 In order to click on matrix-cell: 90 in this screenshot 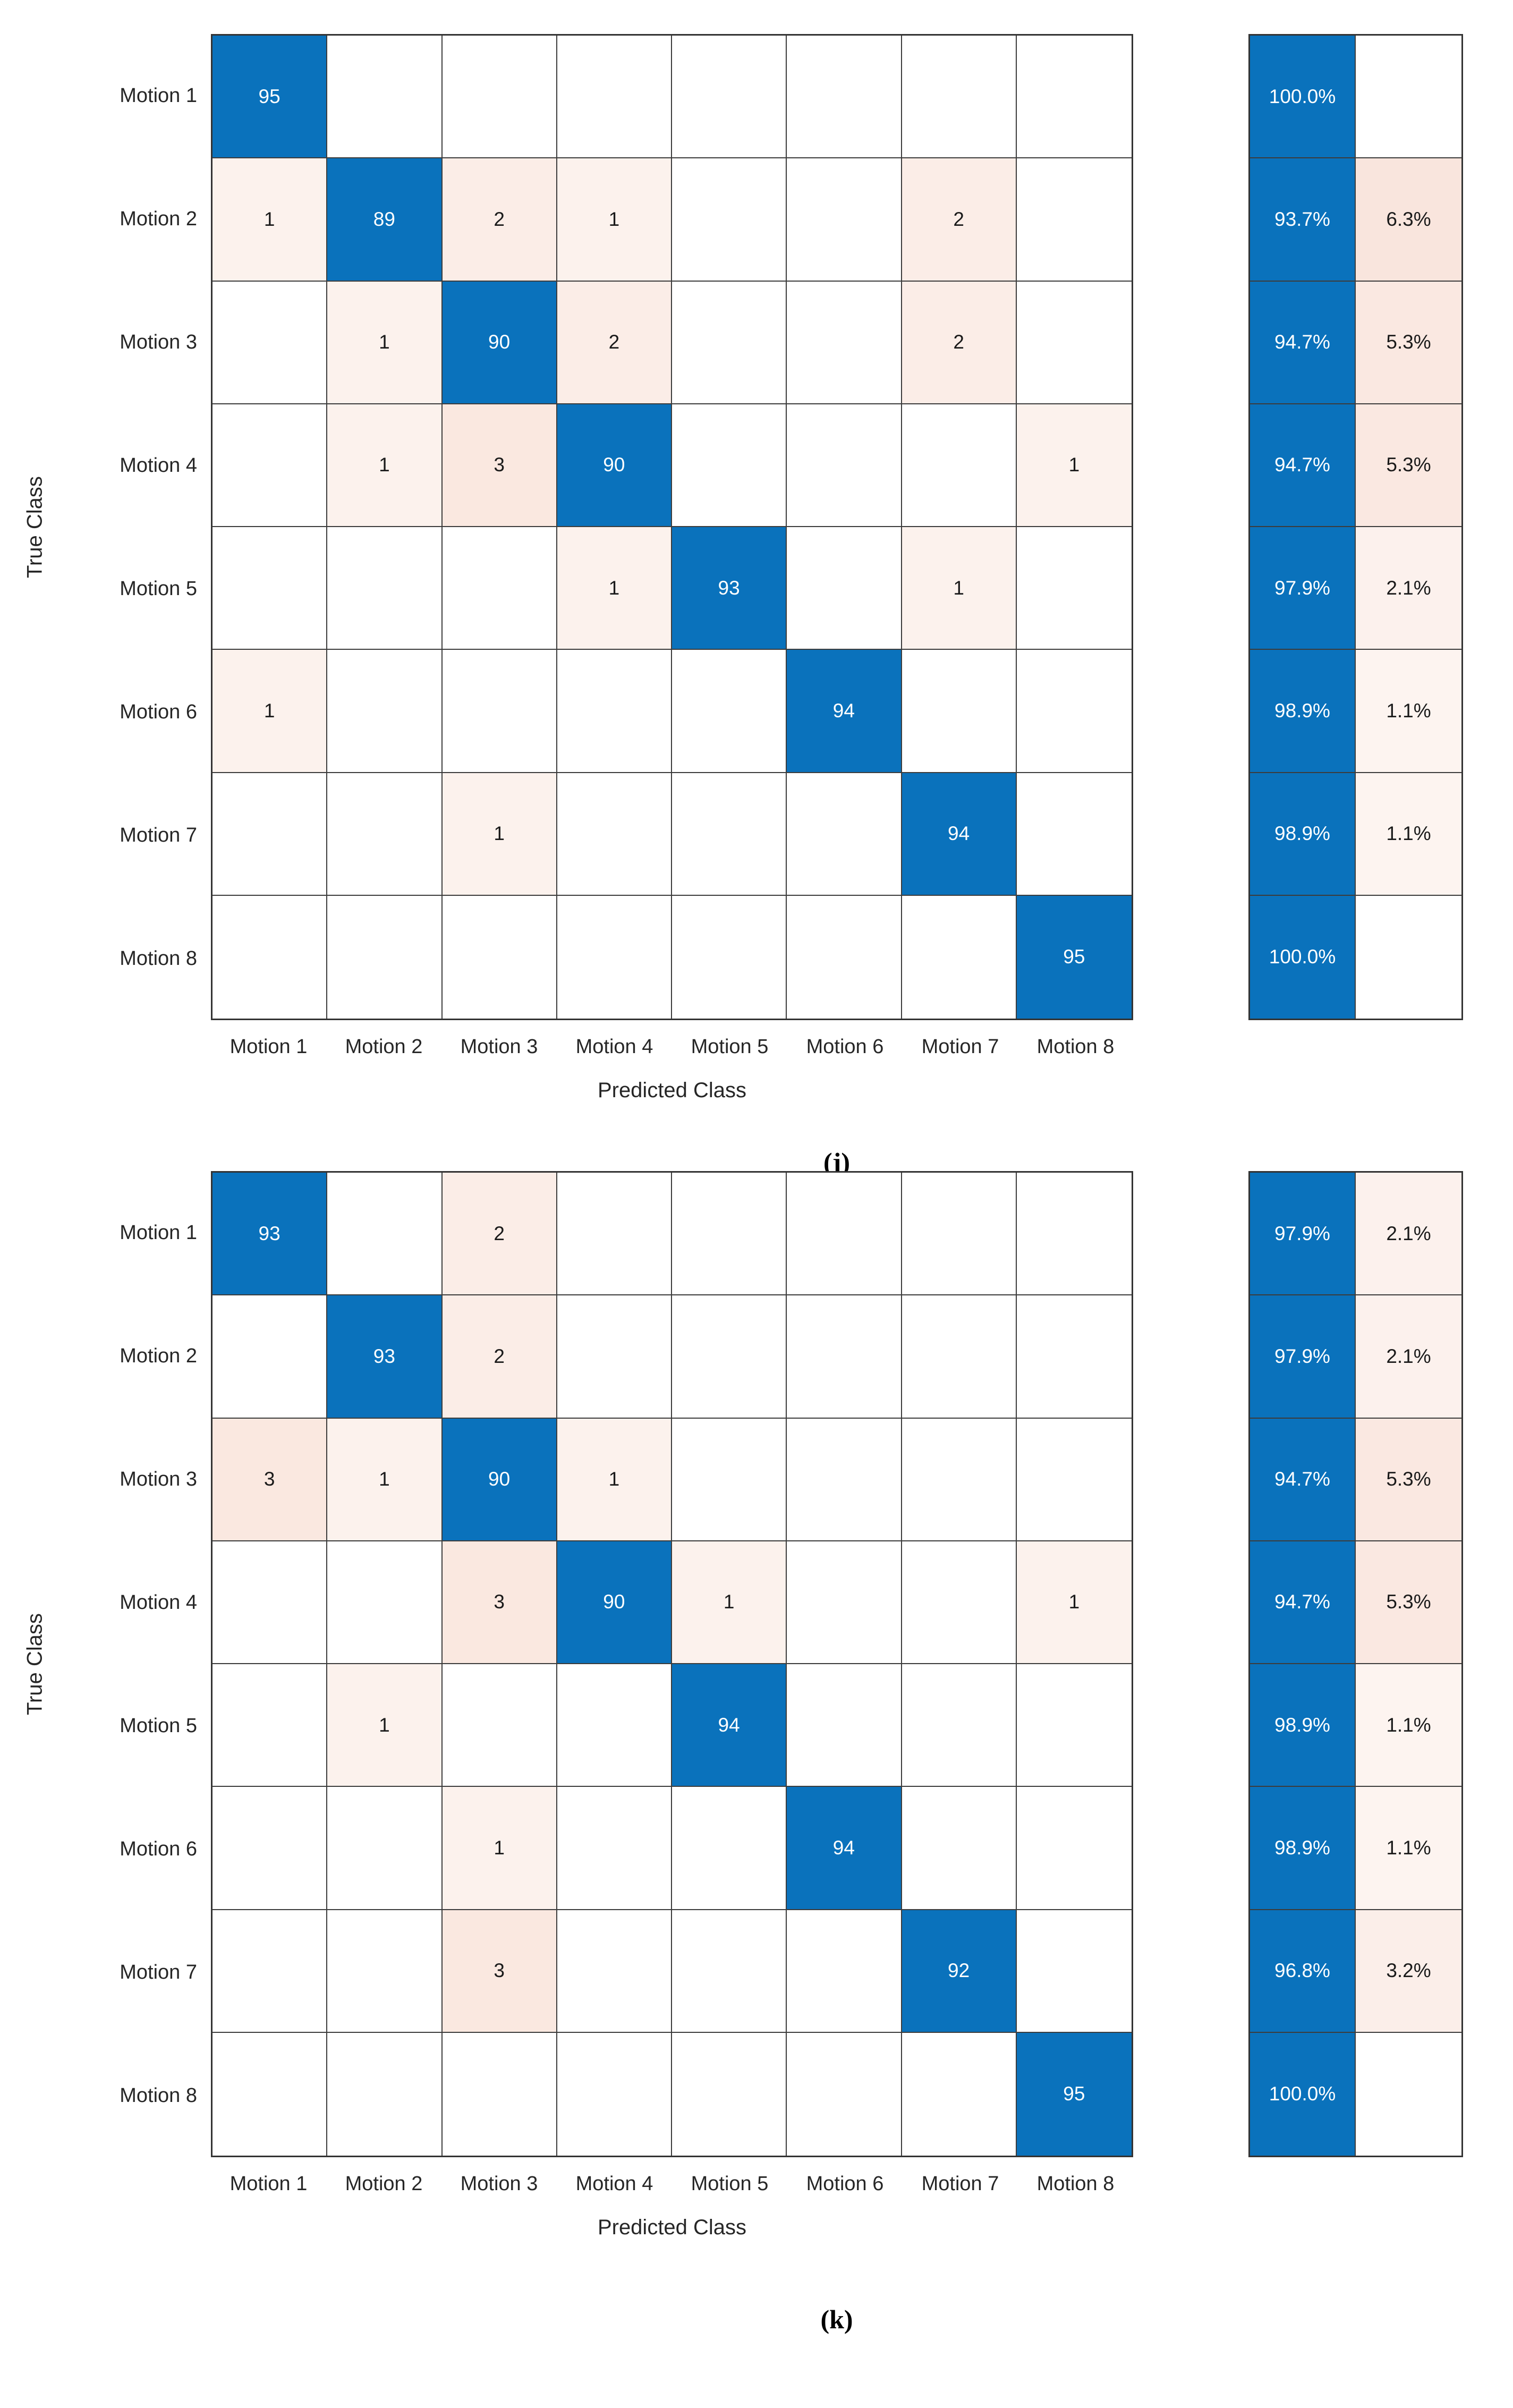, I will do `click(499, 1479)`.